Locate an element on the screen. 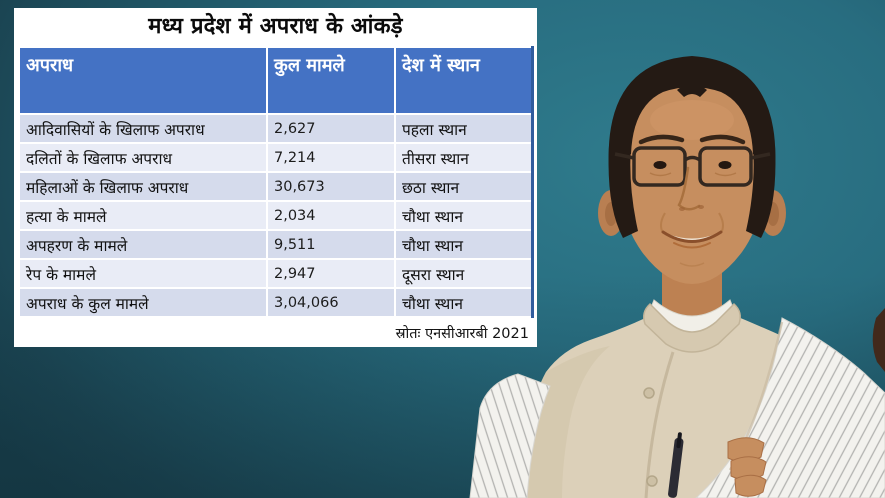  chin-crease is located at coordinates (692, 264).